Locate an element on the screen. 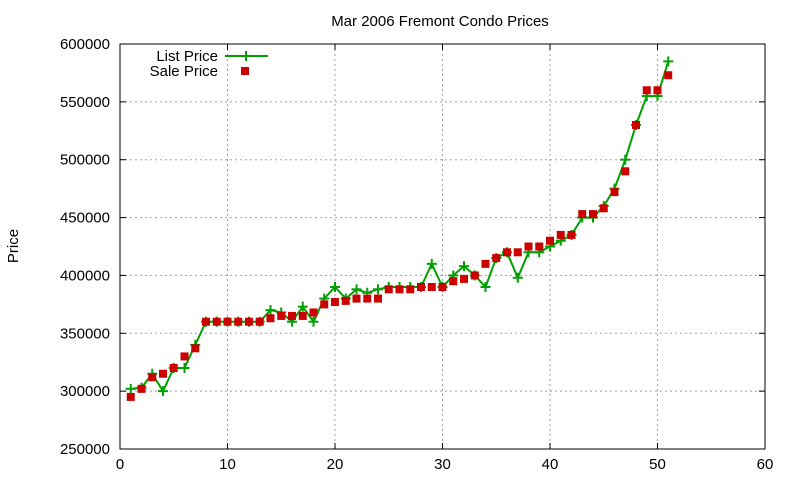  y-tick-label: 300000 is located at coordinates (85, 391).